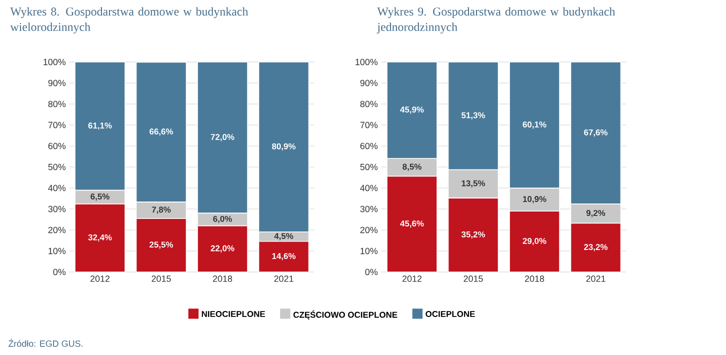 The height and width of the screenshot is (355, 726). Describe the element at coordinates (534, 200) in the screenshot. I see `data-label: 10,9%` at that location.